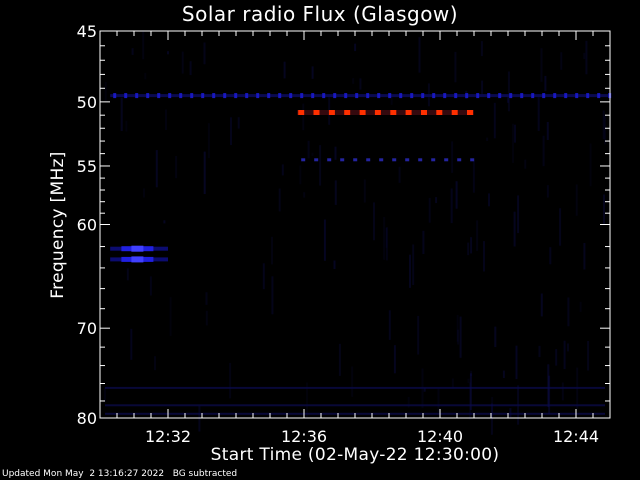 This screenshot has height=480, width=640. Describe the element at coordinates (137, 248) in the screenshot. I see `burst-upper-peak` at that location.